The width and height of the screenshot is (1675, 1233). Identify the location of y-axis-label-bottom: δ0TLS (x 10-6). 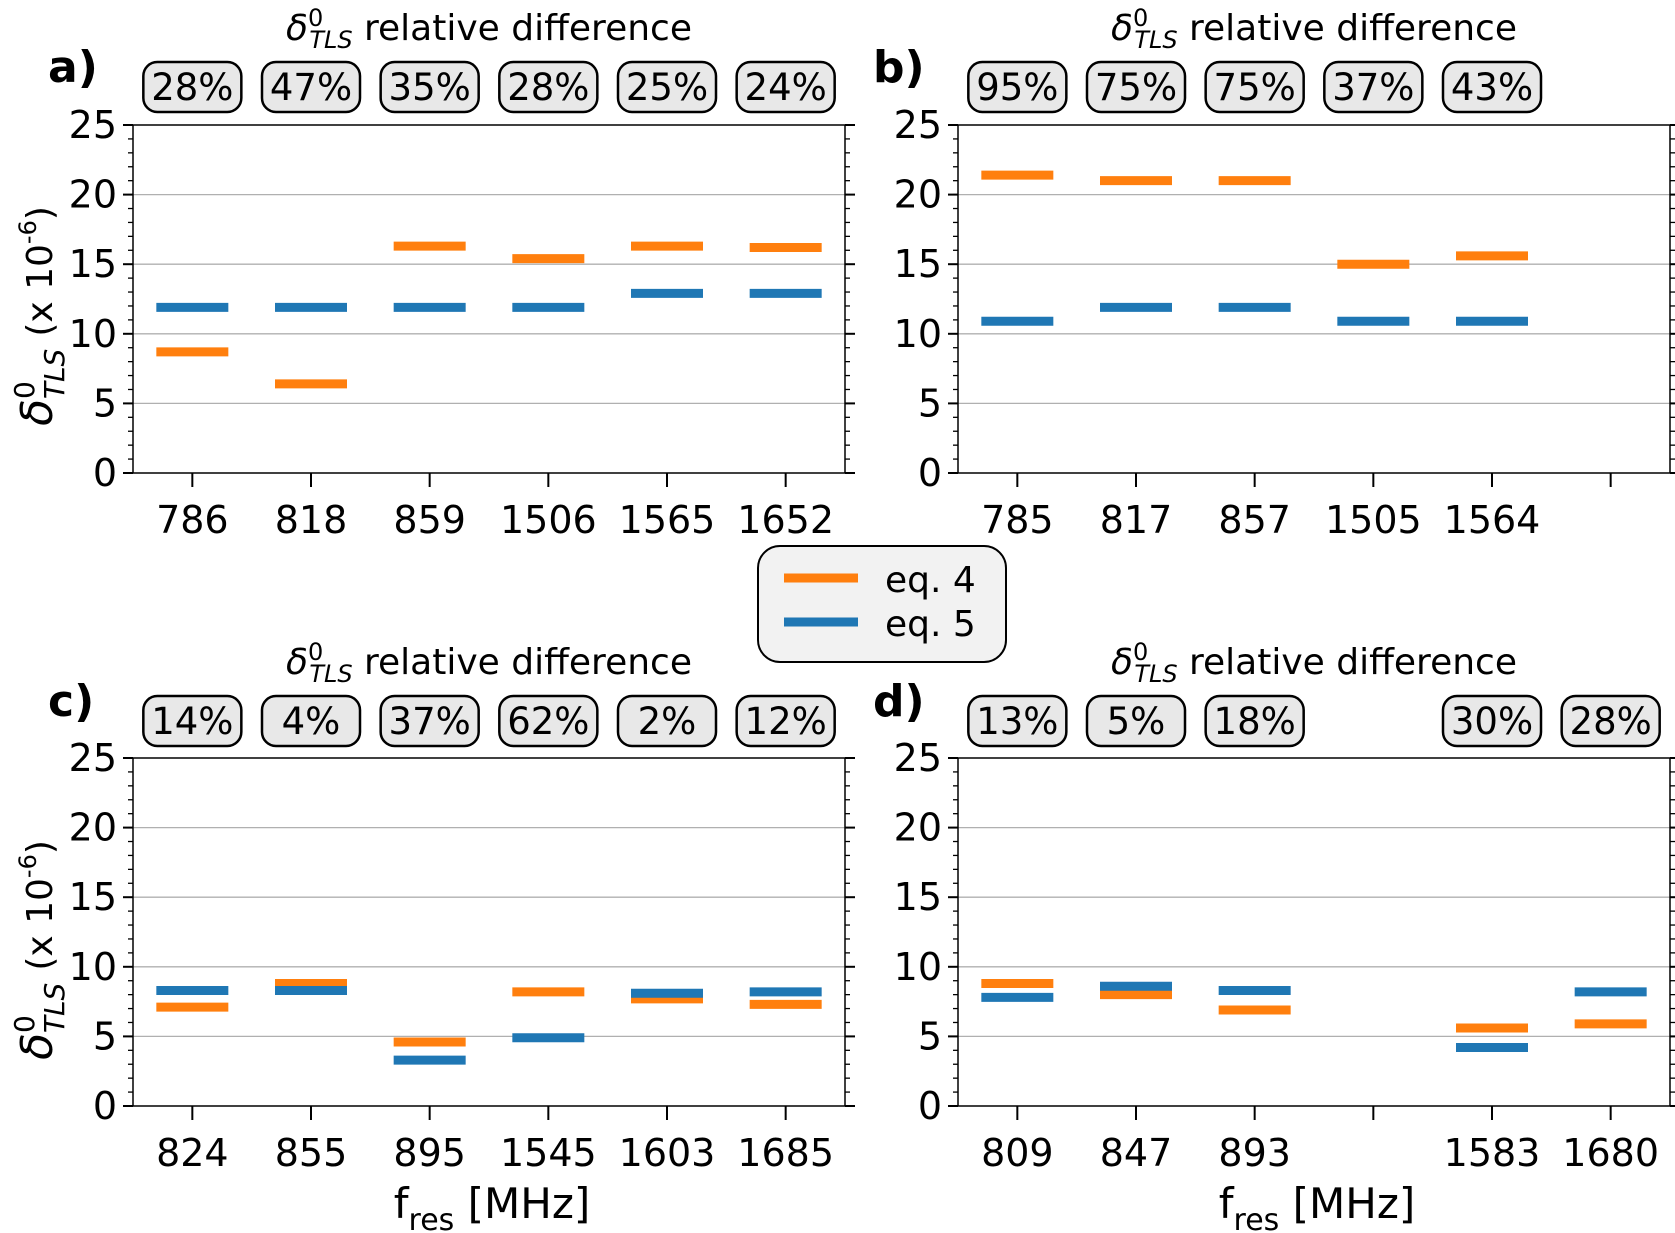
(39, 950).